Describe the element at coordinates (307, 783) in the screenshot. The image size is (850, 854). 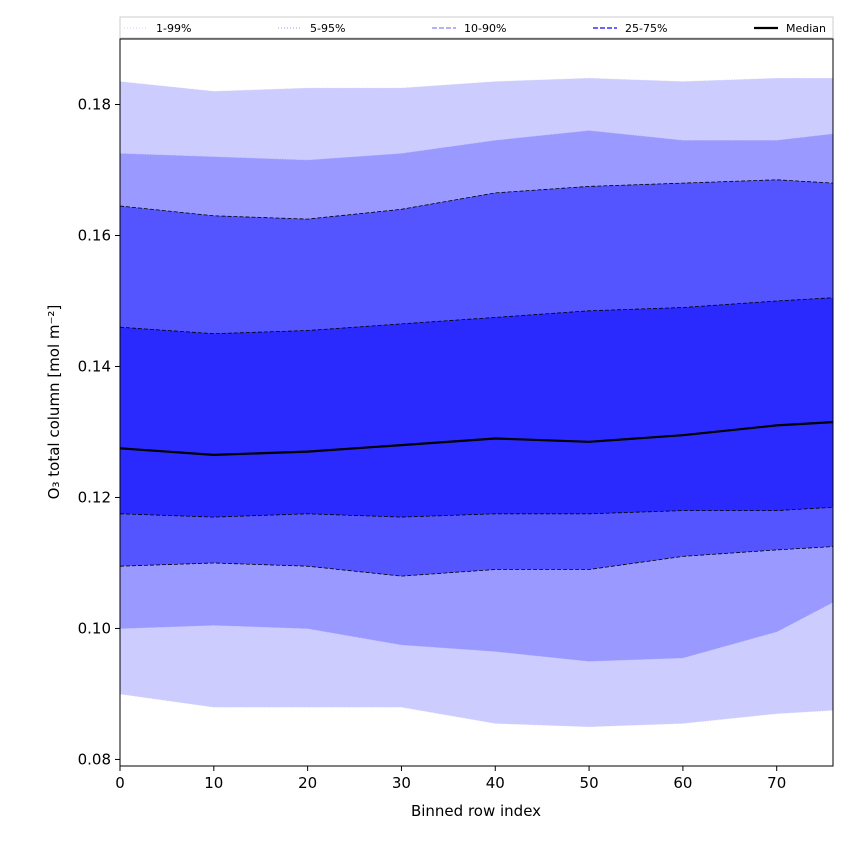
I see `x-tick-label: 20` at that location.